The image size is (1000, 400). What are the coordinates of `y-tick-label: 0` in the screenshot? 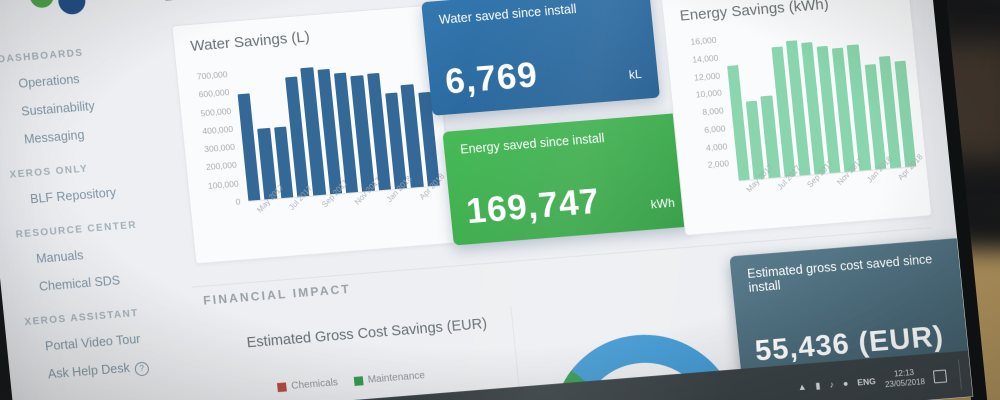 It's located at (238, 201).